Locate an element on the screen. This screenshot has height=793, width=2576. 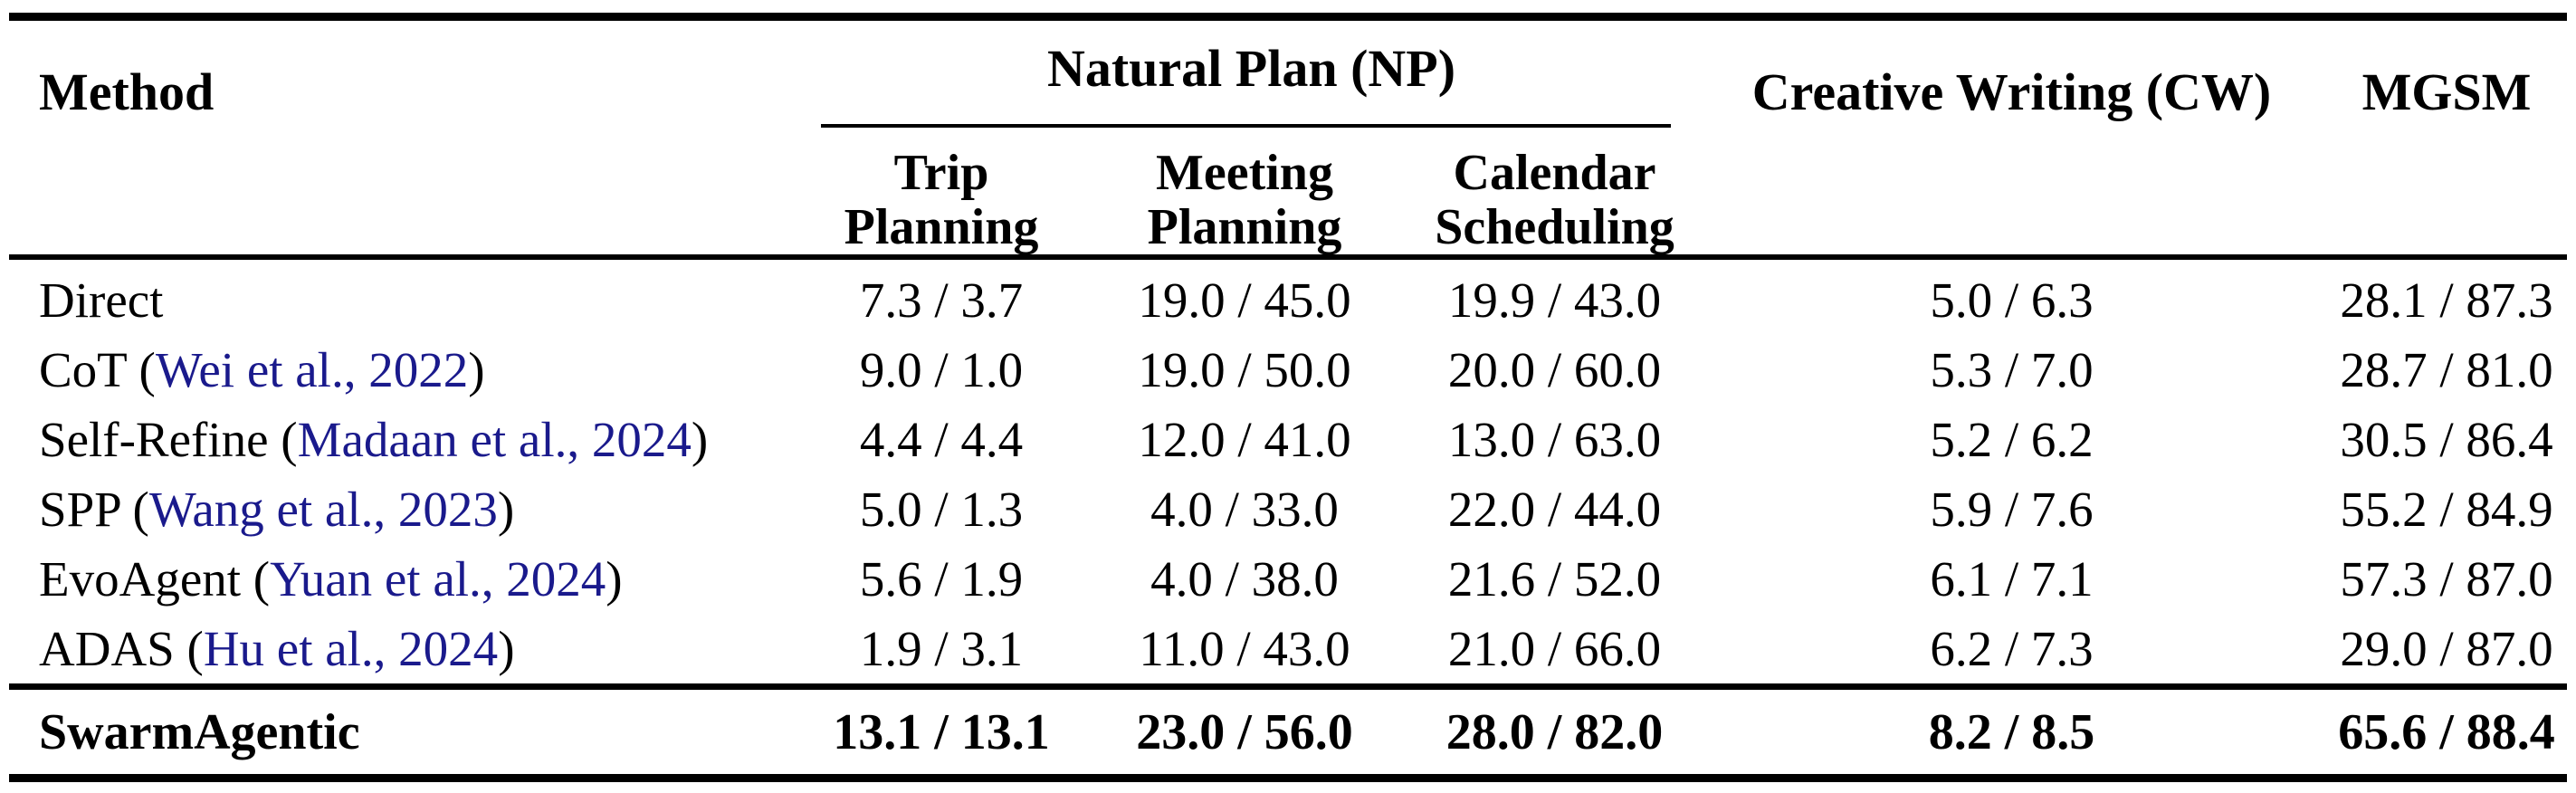
col-group-natural-plan-label: Natural Plan (NP) is located at coordinates (1251, 68).